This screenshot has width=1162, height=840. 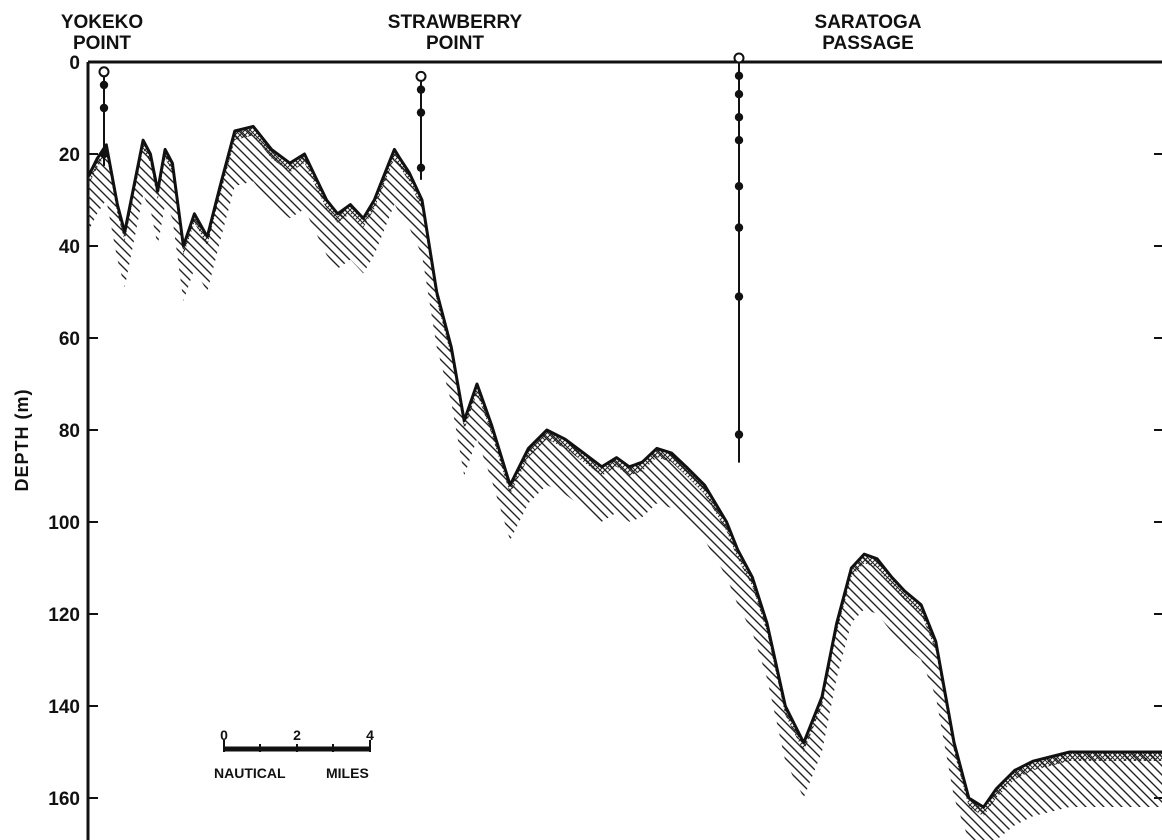 I want to click on y-tick-label: 80, so click(x=69, y=431).